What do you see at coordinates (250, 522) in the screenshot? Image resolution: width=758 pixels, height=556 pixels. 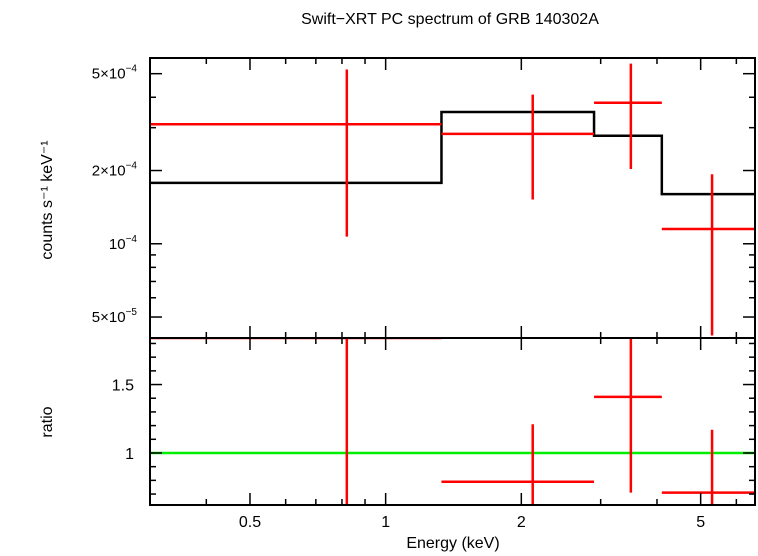 I see `x-tick-label-0.5: 0.5` at bounding box center [250, 522].